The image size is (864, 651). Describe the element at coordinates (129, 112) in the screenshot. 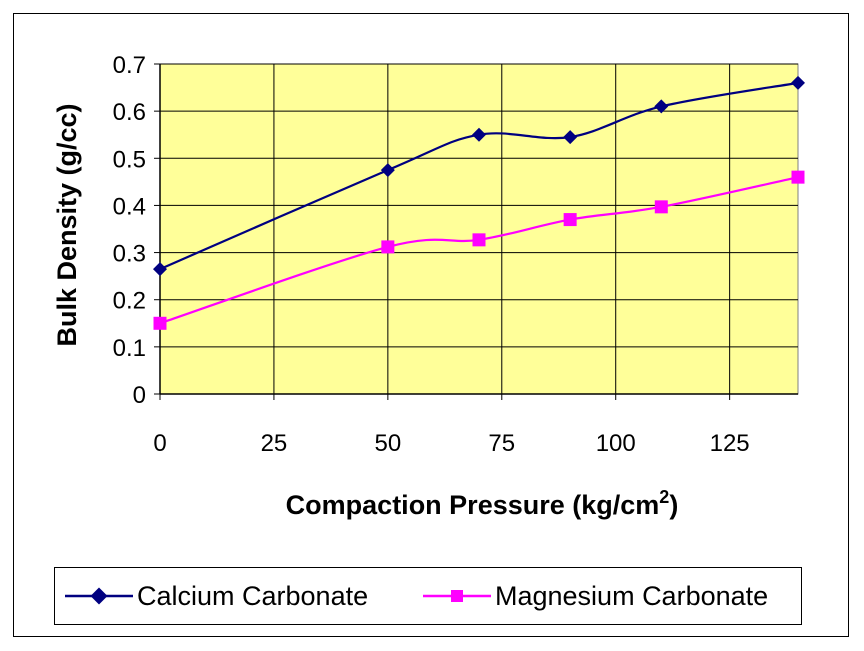

I see `y-tick-label: 0.6` at that location.